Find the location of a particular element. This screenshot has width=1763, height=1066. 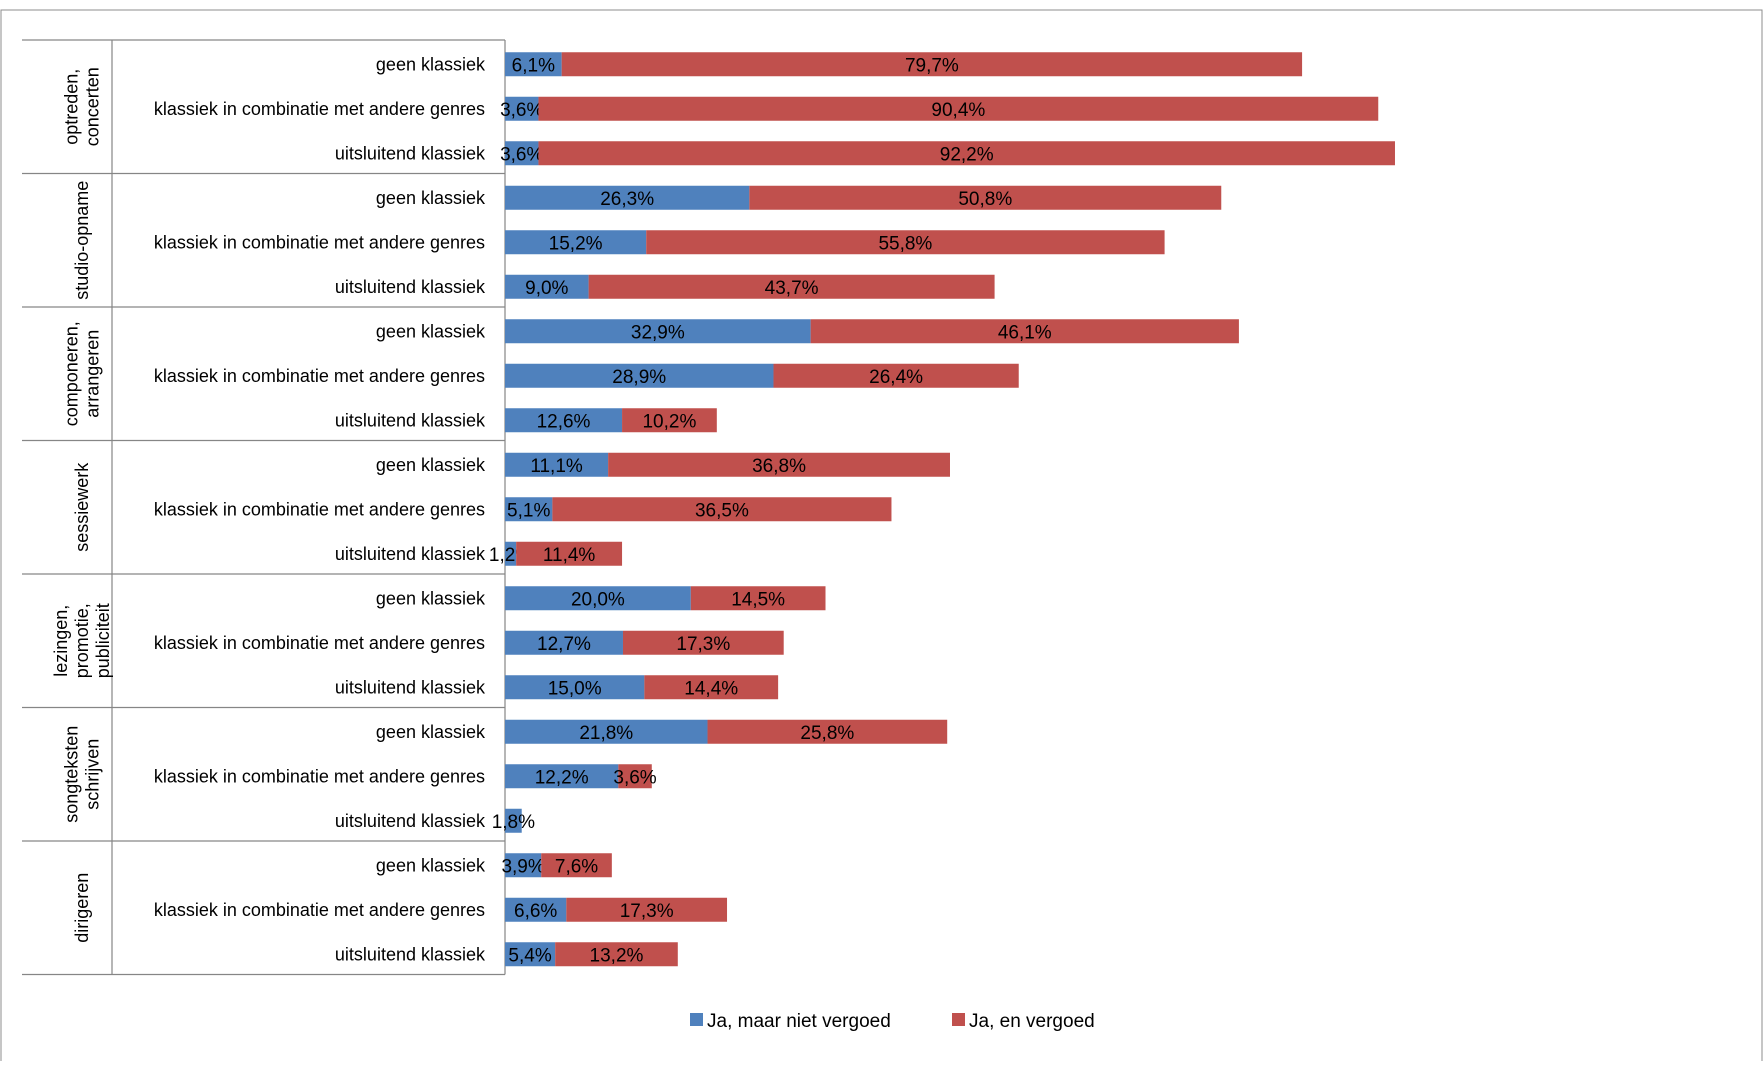

group-label: sessiewerk is located at coordinates (82, 507).